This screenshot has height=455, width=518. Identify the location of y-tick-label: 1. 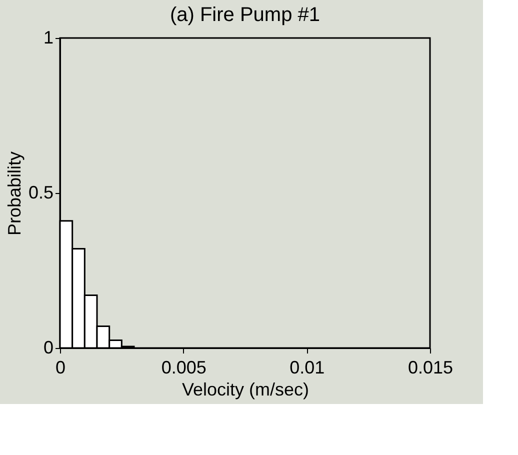
(48, 38).